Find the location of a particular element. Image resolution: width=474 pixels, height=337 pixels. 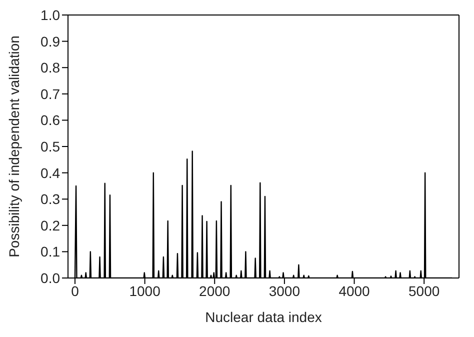

x-tick-label: 4000 is located at coordinates (354, 290).